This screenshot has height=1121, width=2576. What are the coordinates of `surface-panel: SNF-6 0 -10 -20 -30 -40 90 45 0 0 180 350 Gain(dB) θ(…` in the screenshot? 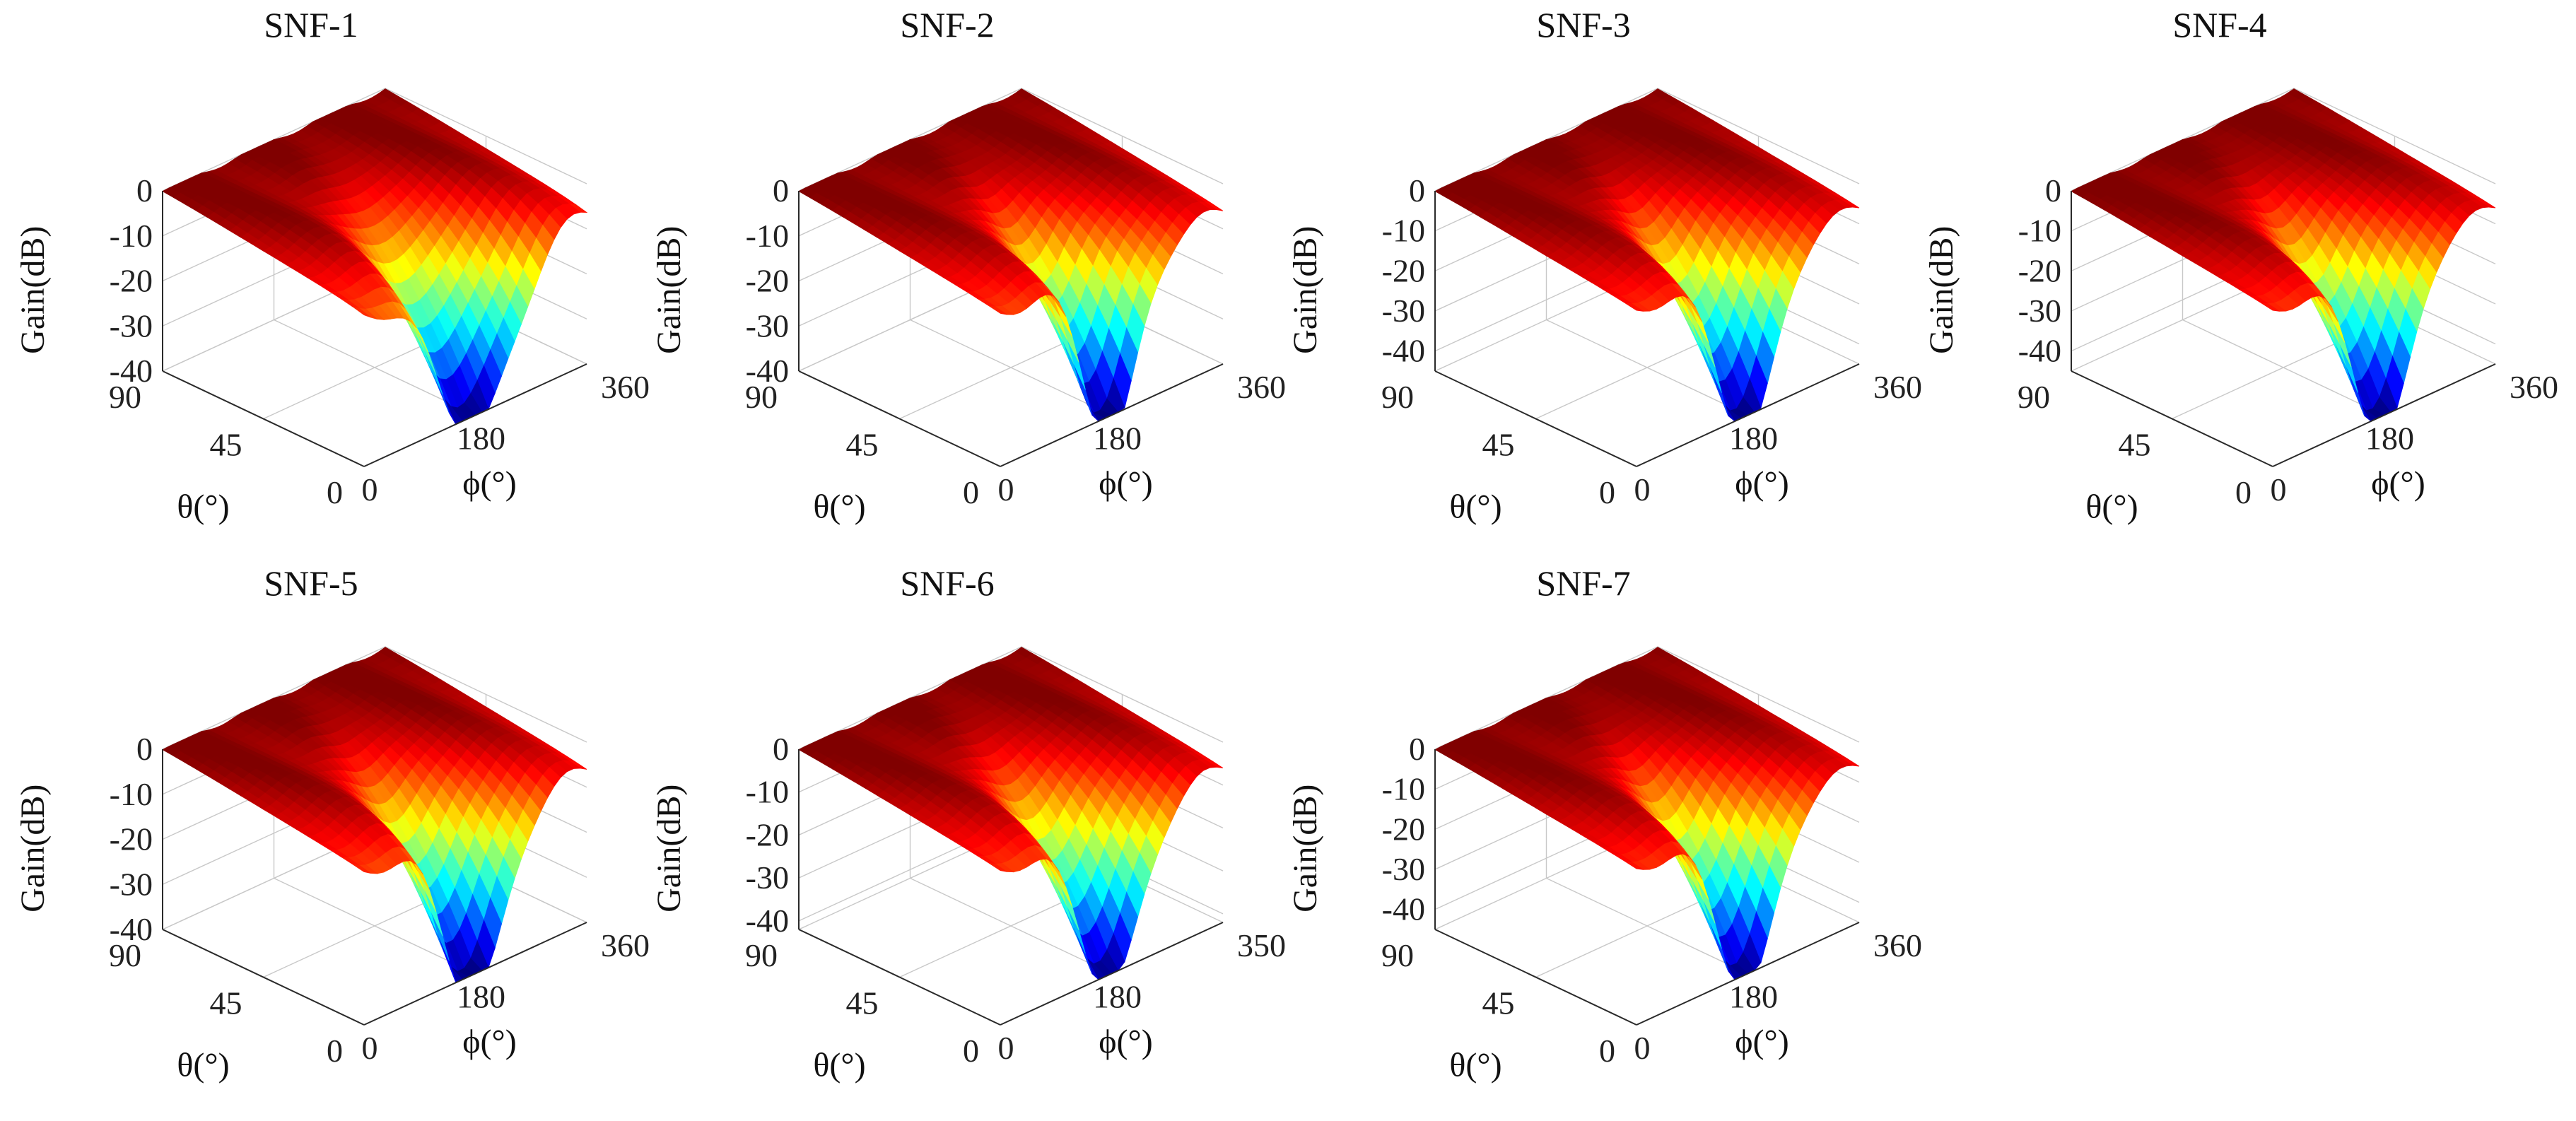 It's located at (961, 827).